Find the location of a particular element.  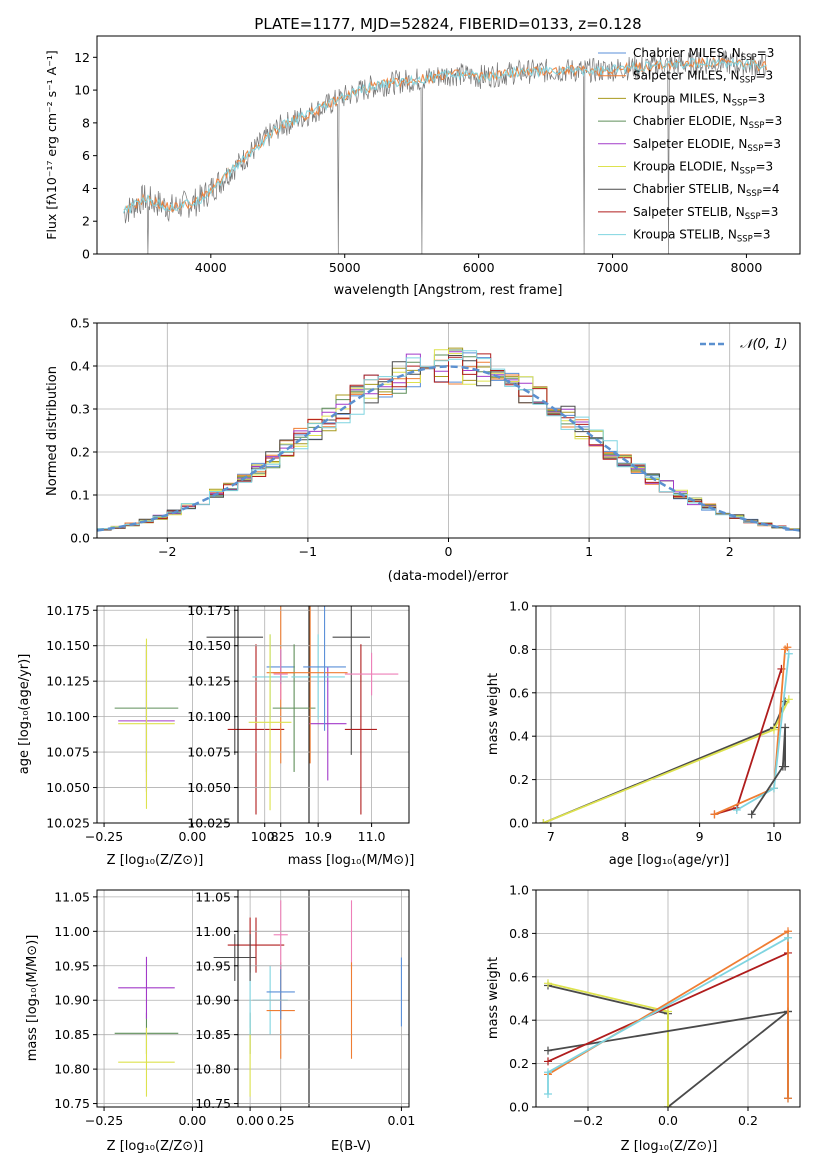

spectrum-ytick-label: 0 is located at coordinates (86, 254).